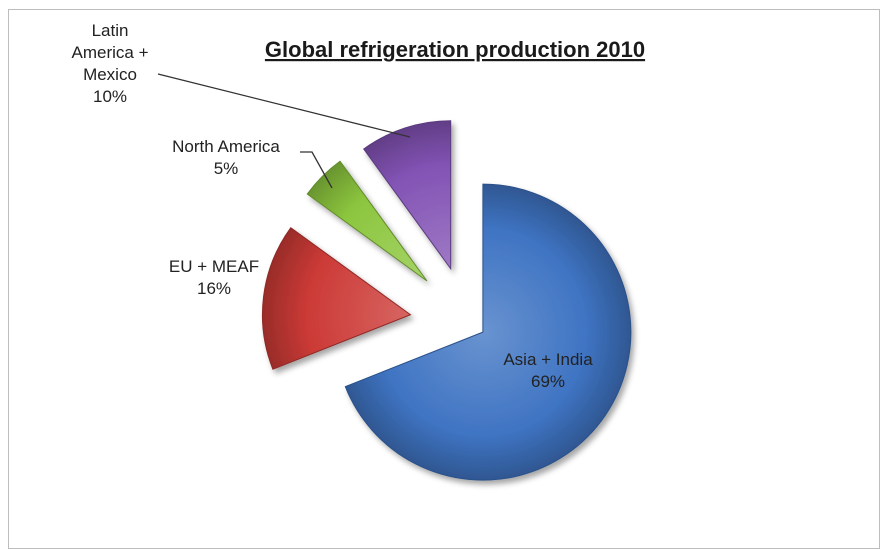 This screenshot has width=888, height=549. What do you see at coordinates (226, 168) in the screenshot?
I see `slice-label-line: 5%` at bounding box center [226, 168].